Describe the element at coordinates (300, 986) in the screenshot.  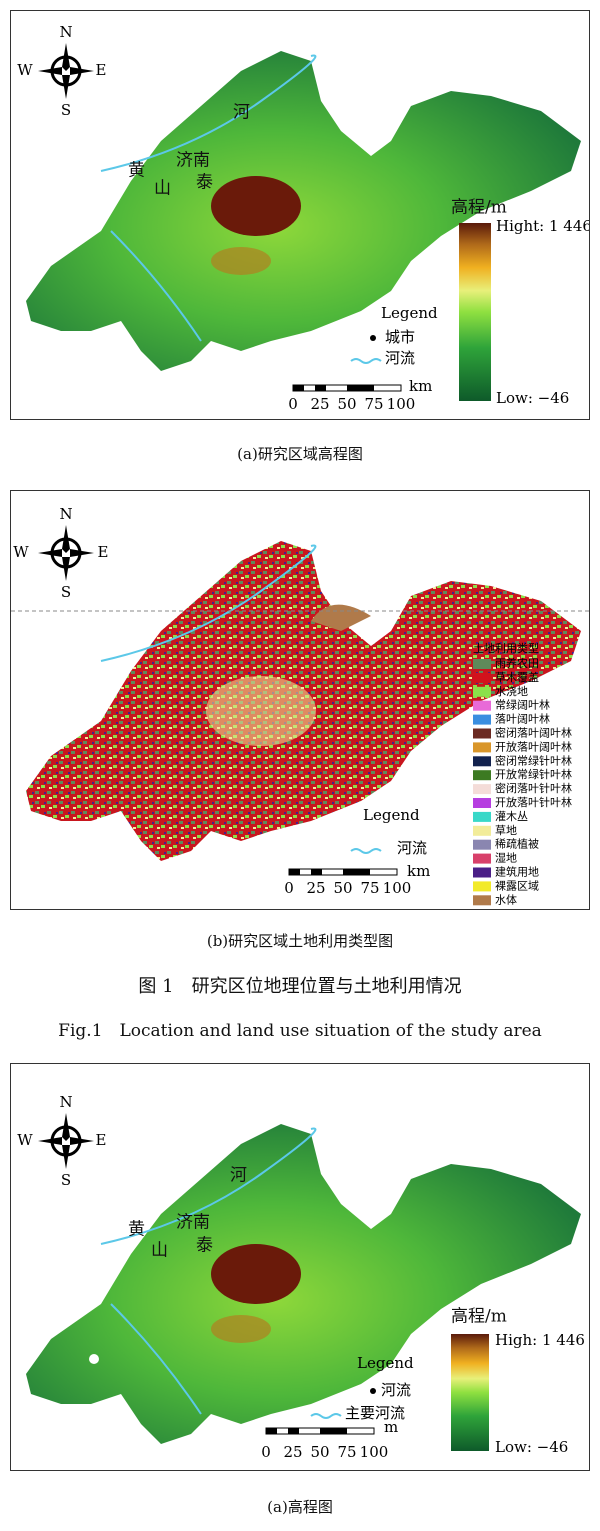
I see `figure-title-cn: 图 1 研究区位地理位置与土地利用情况` at that location.